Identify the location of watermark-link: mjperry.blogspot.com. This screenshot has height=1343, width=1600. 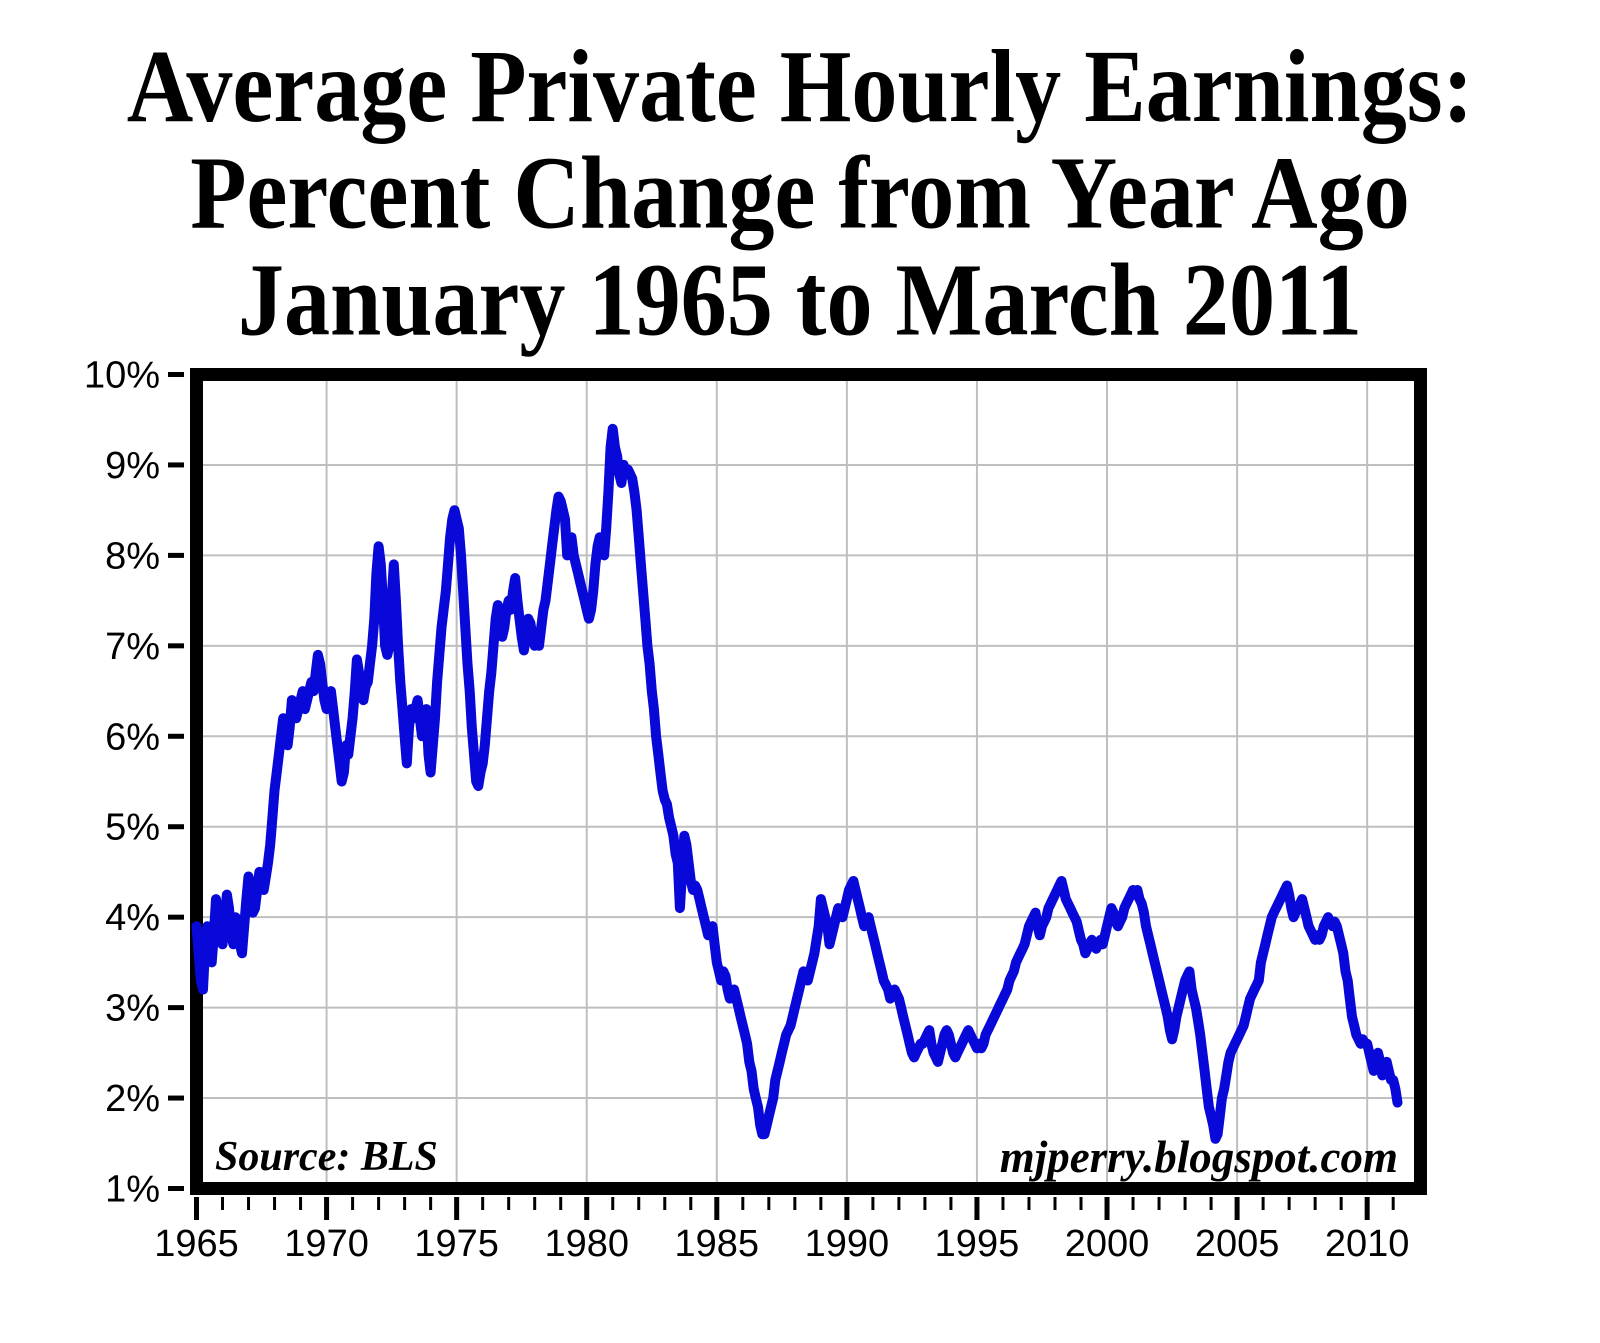
(1199, 1157).